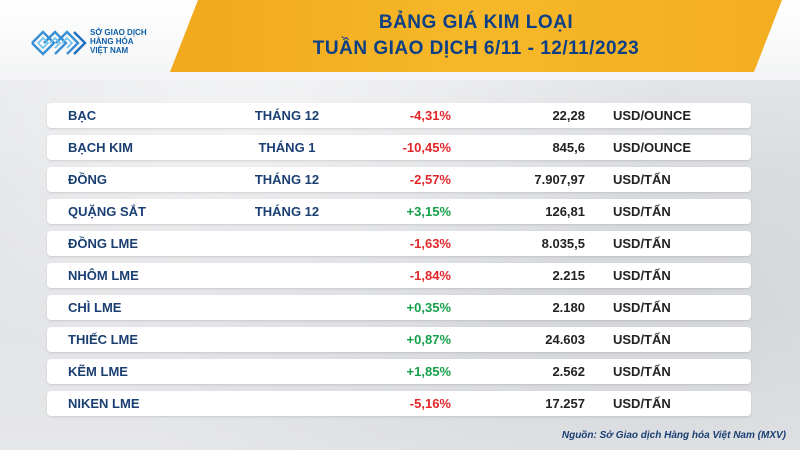 The height and width of the screenshot is (450, 800). I want to click on price-change: -2,57%, so click(430, 179).